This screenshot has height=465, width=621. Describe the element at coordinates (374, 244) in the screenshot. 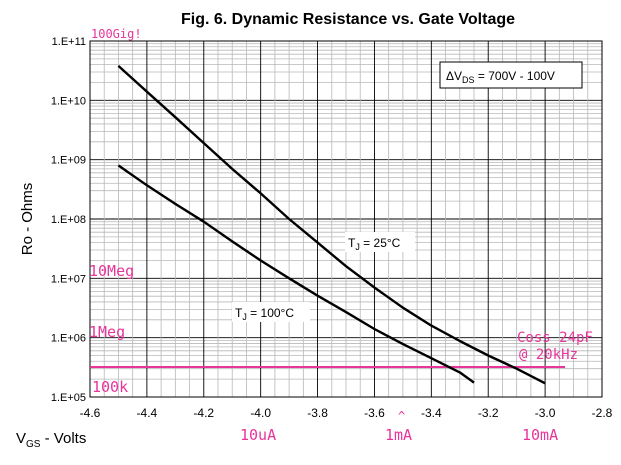

I see `series-label-25c: TJ = 25°C` at that location.